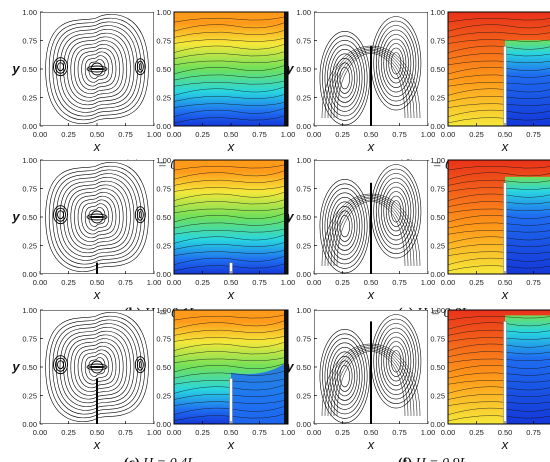 The image size is (550, 462). What do you see at coordinates (432, 459) in the screenshot?
I see `panel-caption: (f) H = 0.9L` at bounding box center [432, 459].